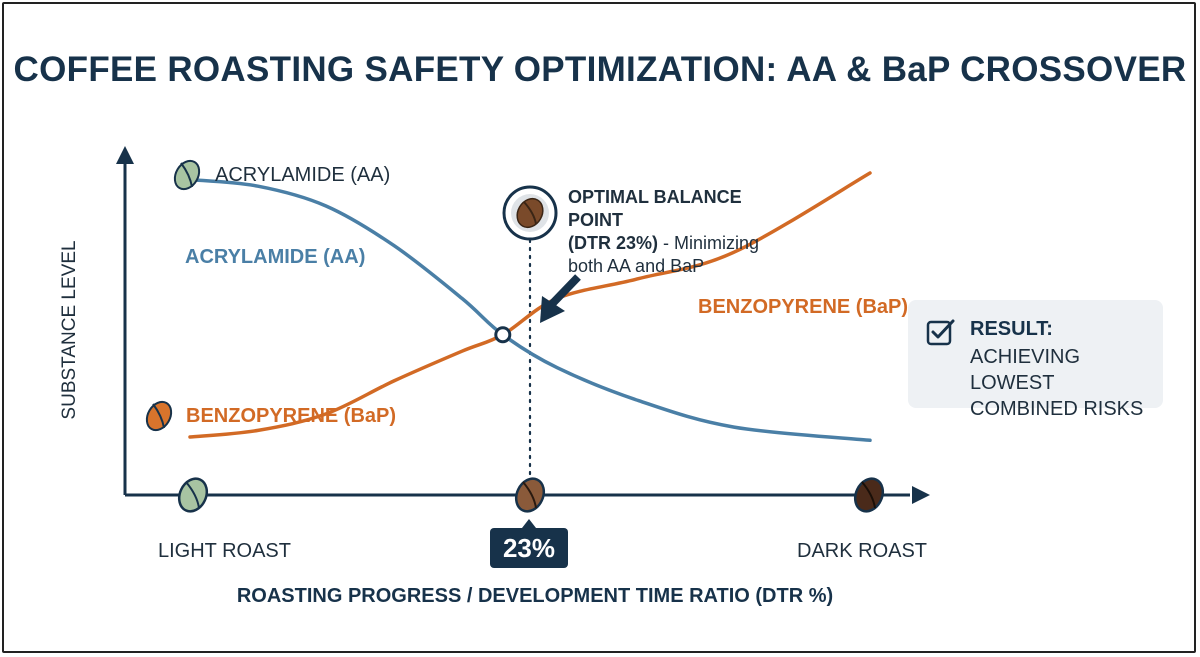  Describe the element at coordinates (530, 495) in the screenshot. I see `coffee-bean-icon-medium` at that location.